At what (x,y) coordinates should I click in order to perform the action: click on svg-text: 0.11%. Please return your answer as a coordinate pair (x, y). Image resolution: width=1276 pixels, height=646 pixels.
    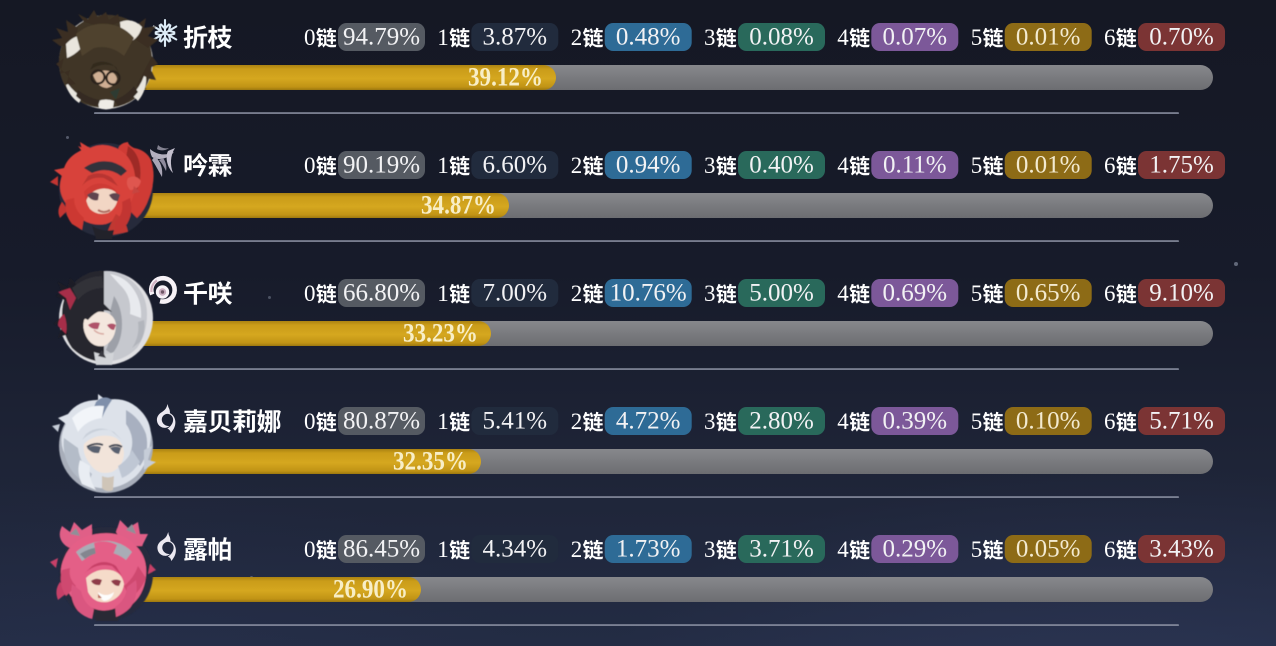
    Looking at the image, I should click on (915, 165).